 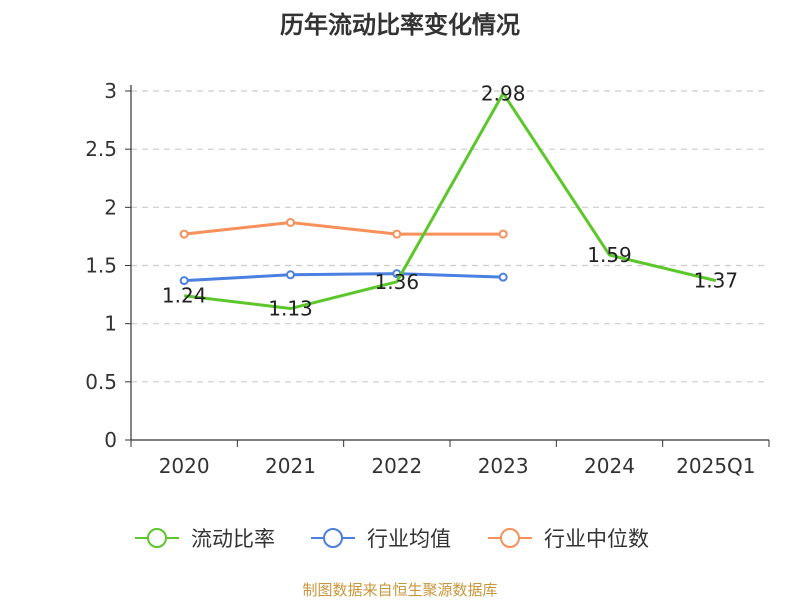 I want to click on legend-item-0: 流动比率, so click(x=205, y=539).